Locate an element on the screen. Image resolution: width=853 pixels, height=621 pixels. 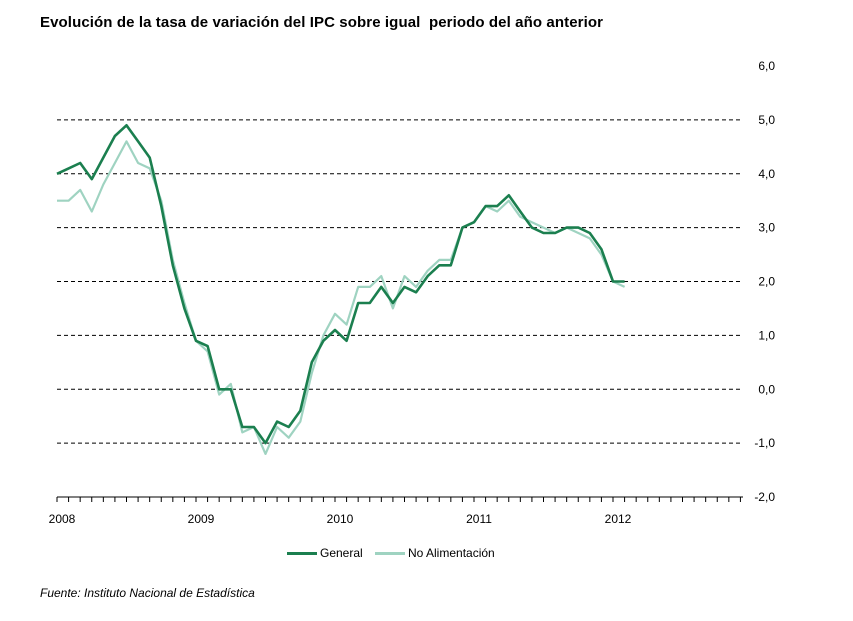
x-tick-label: 2010 is located at coordinates (340, 519).